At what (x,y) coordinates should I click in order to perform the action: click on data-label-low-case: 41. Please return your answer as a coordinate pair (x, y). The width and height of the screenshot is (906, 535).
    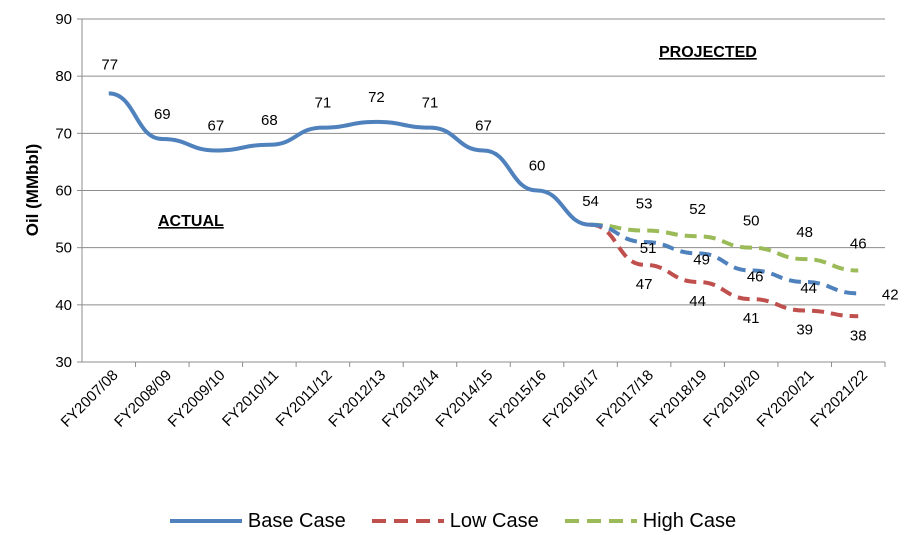
    Looking at the image, I should click on (751, 318).